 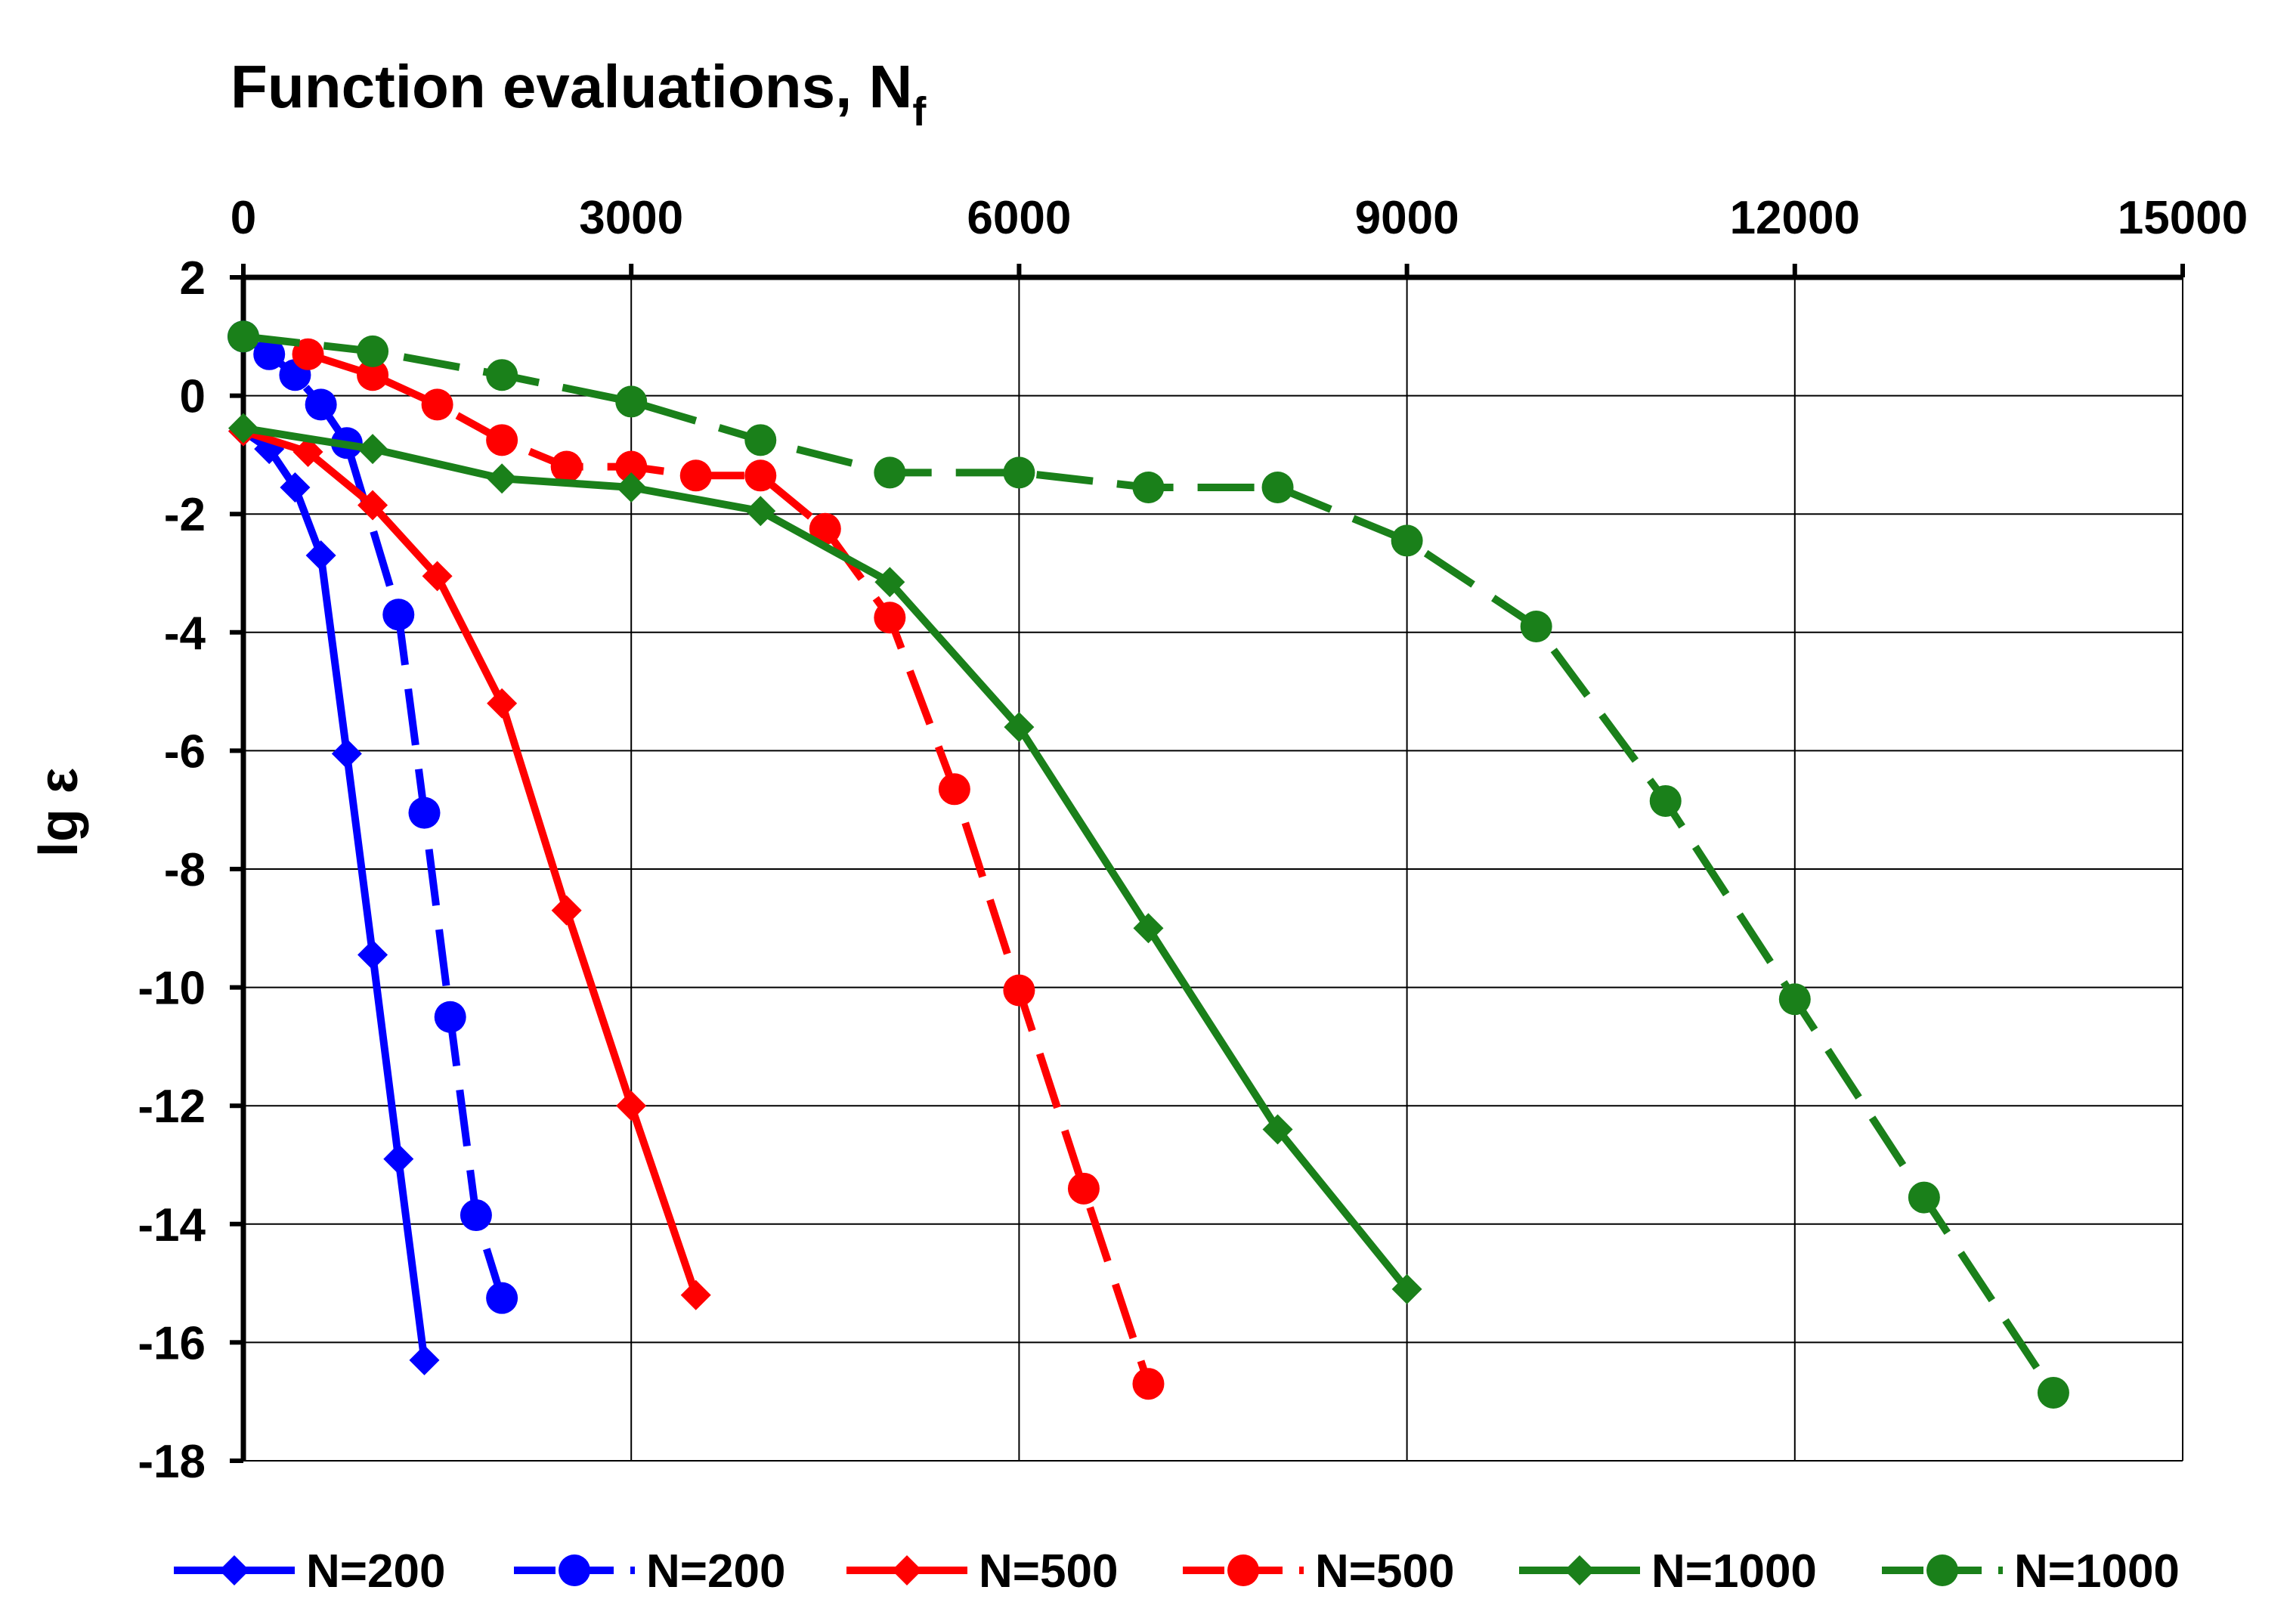 What do you see at coordinates (185, 634) in the screenshot?
I see `y-tick-label: -4` at bounding box center [185, 634].